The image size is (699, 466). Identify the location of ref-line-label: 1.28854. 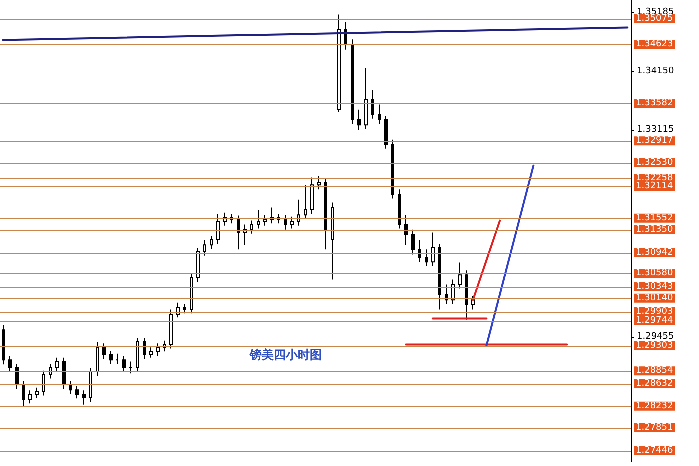
(655, 371).